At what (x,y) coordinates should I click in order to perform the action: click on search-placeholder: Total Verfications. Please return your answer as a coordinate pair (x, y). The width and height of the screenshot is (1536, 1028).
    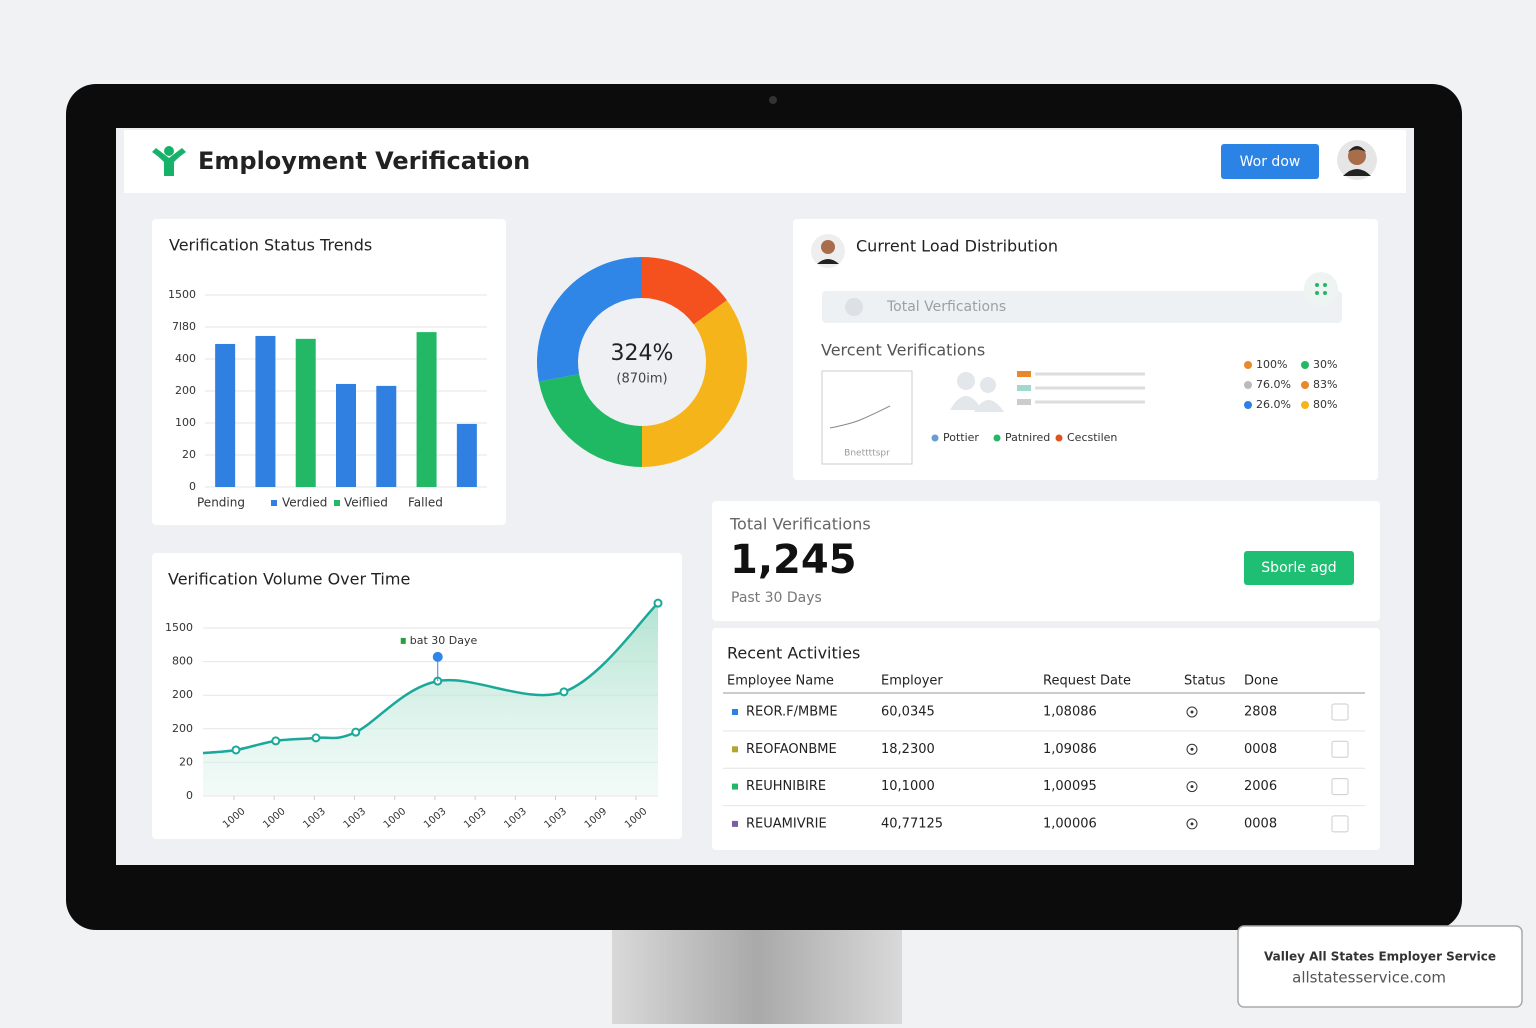
    Looking at the image, I should click on (946, 307).